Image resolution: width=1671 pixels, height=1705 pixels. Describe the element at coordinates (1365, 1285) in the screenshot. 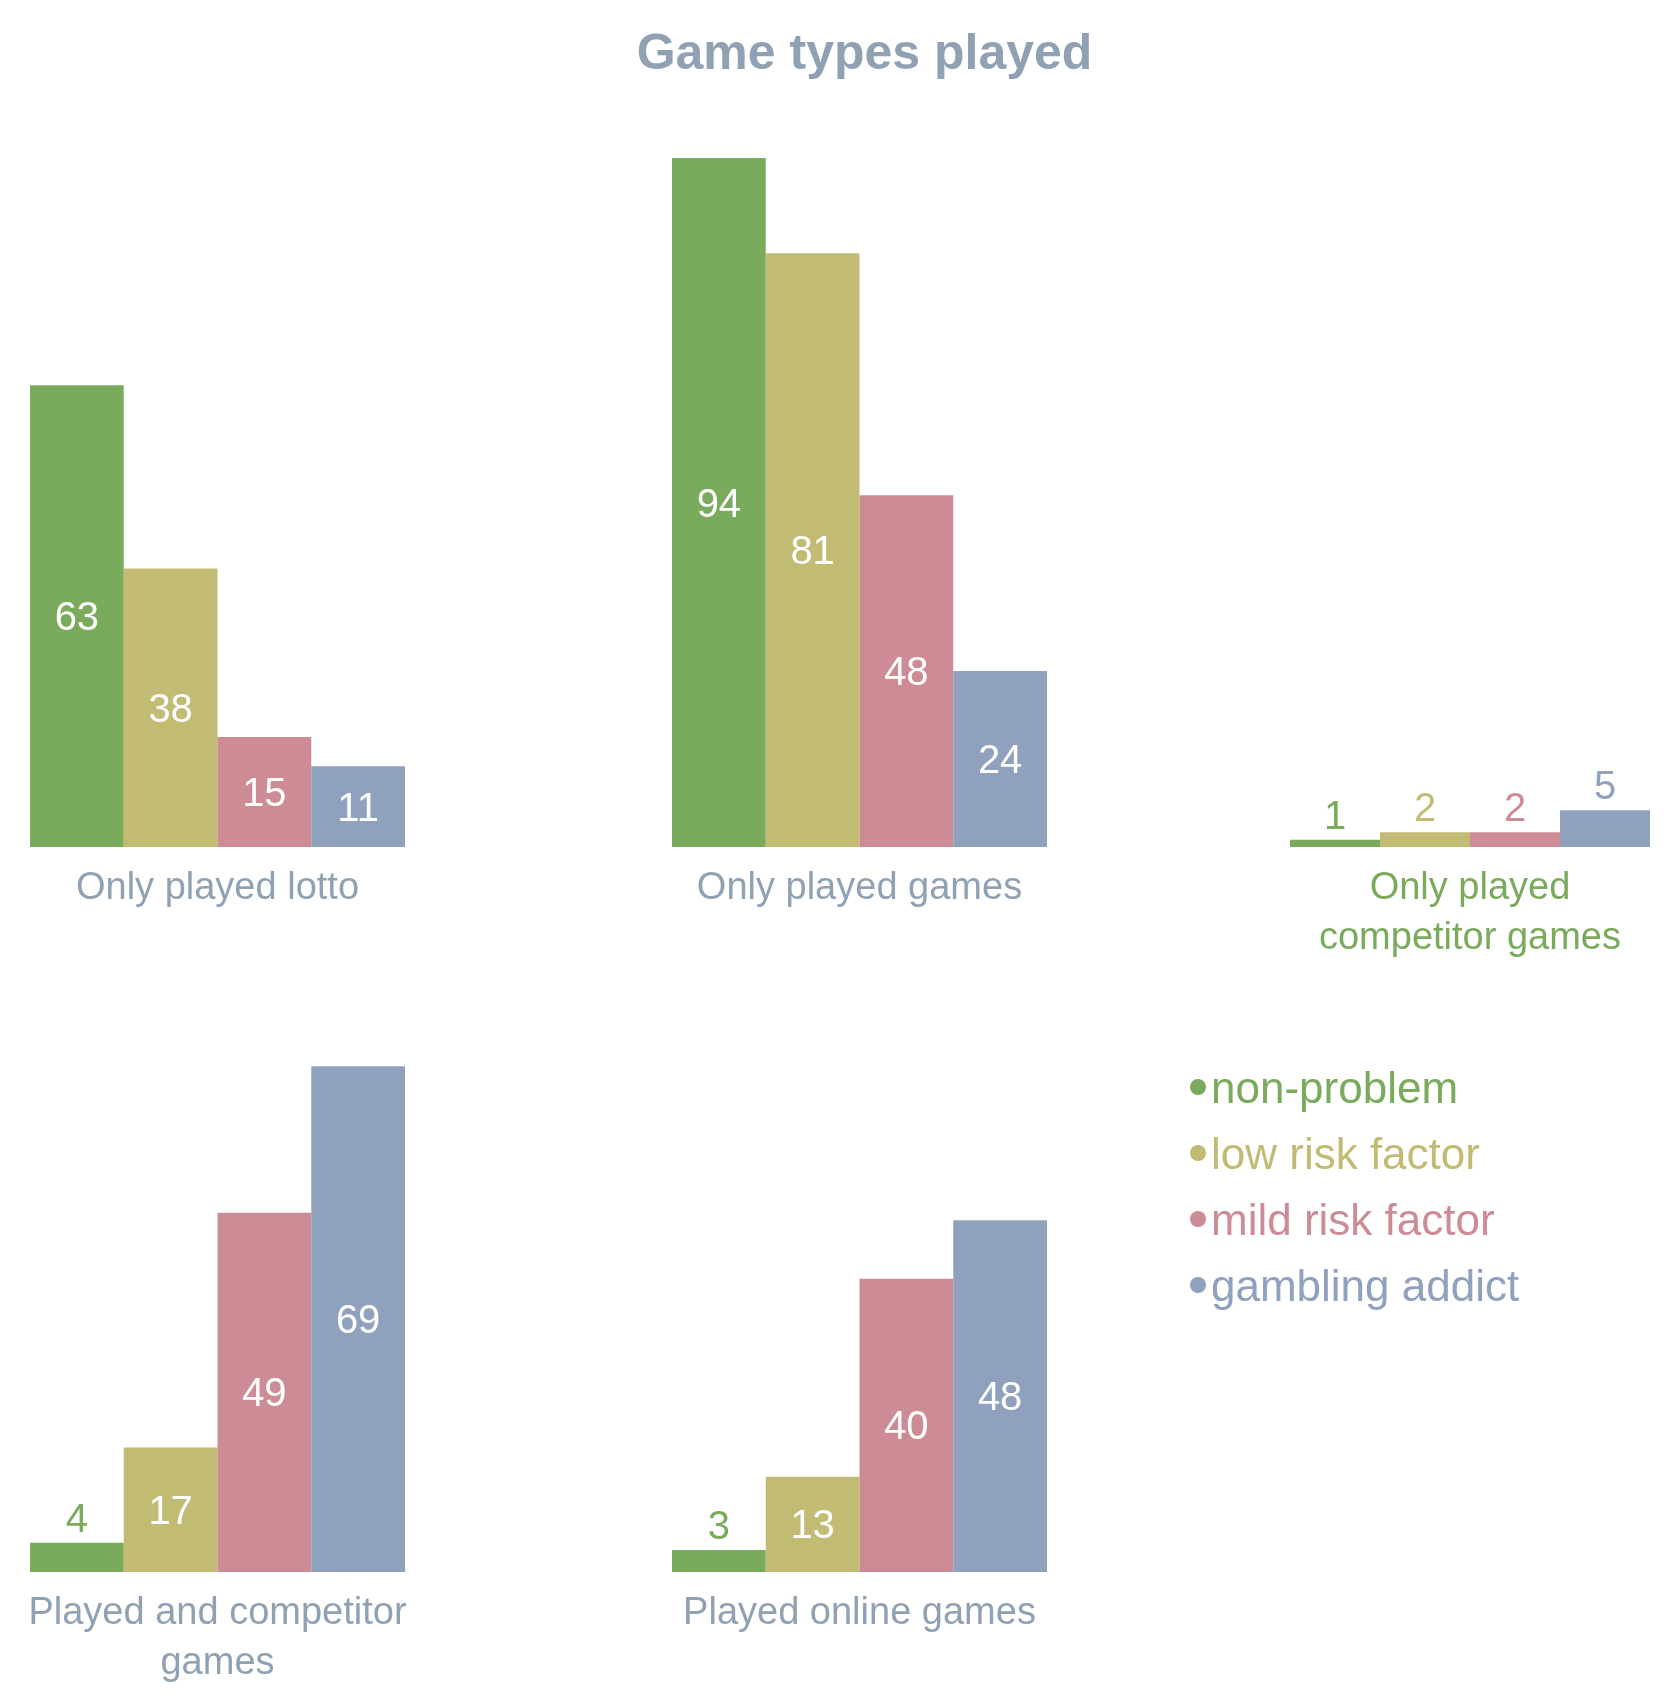

I see `legend-label: gambling addict` at that location.